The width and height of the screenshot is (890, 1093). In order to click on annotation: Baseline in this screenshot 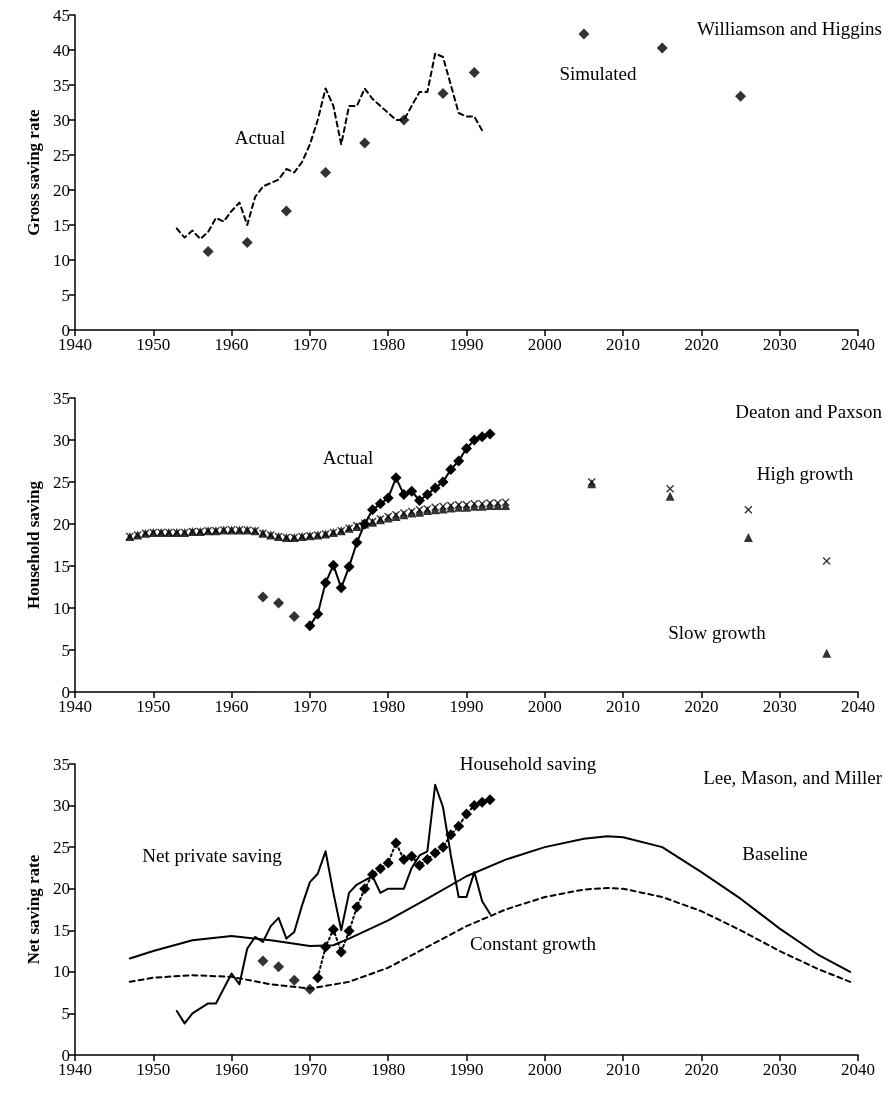, I will do `click(775, 853)`.